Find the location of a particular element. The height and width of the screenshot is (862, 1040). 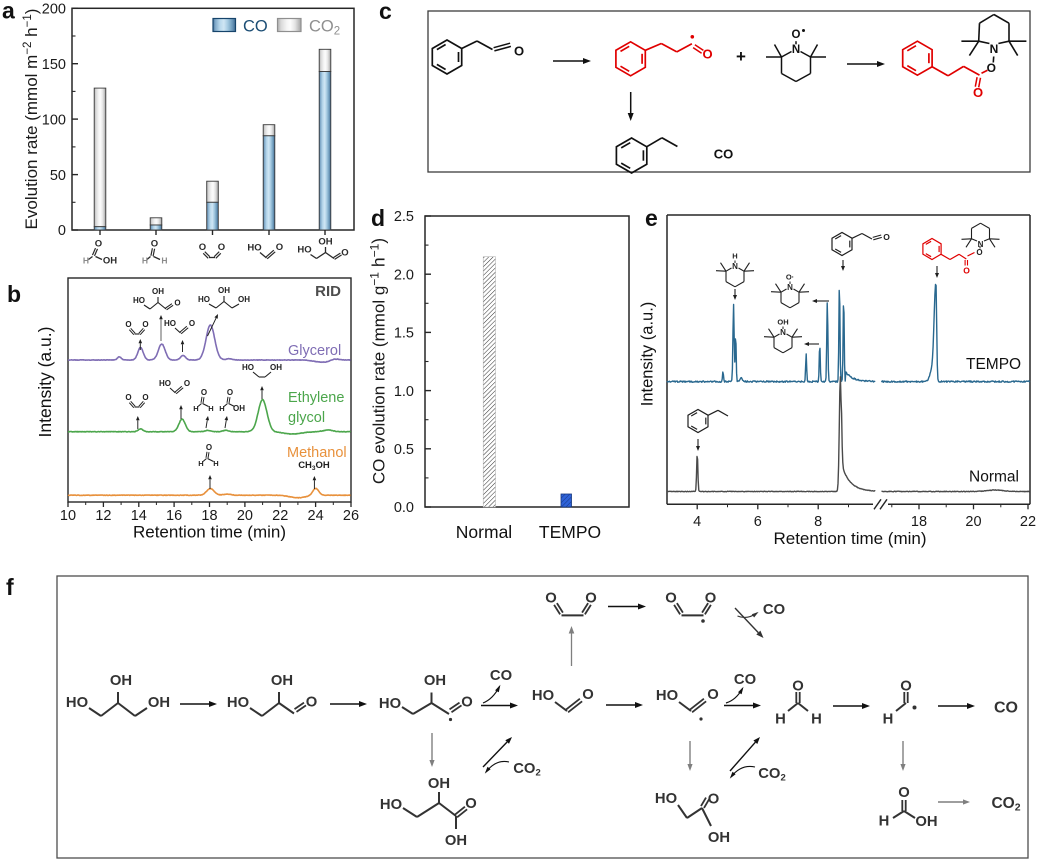

svg-text: a is located at coordinates (8, 12).